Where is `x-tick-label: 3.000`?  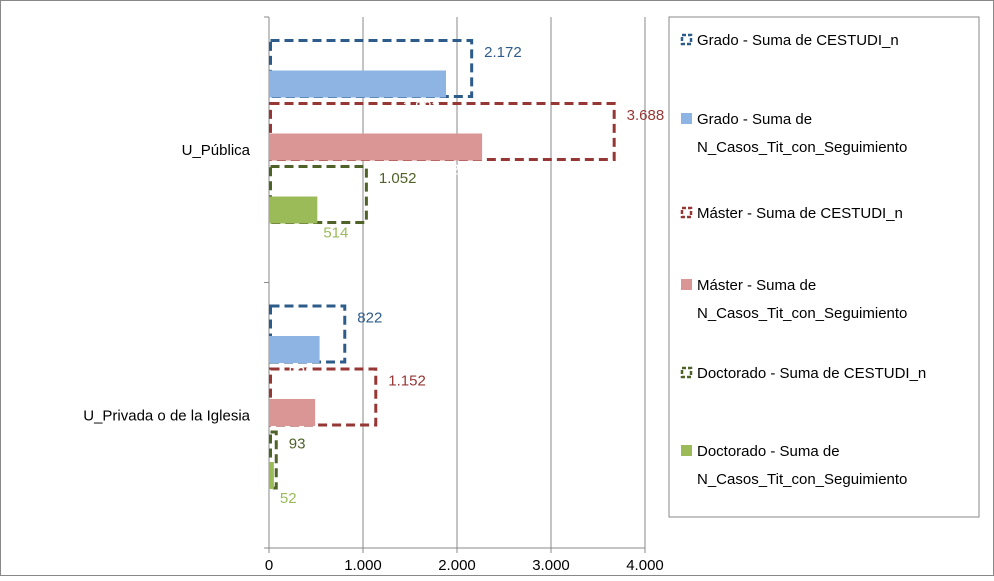 x-tick-label: 3.000 is located at coordinates (551, 565).